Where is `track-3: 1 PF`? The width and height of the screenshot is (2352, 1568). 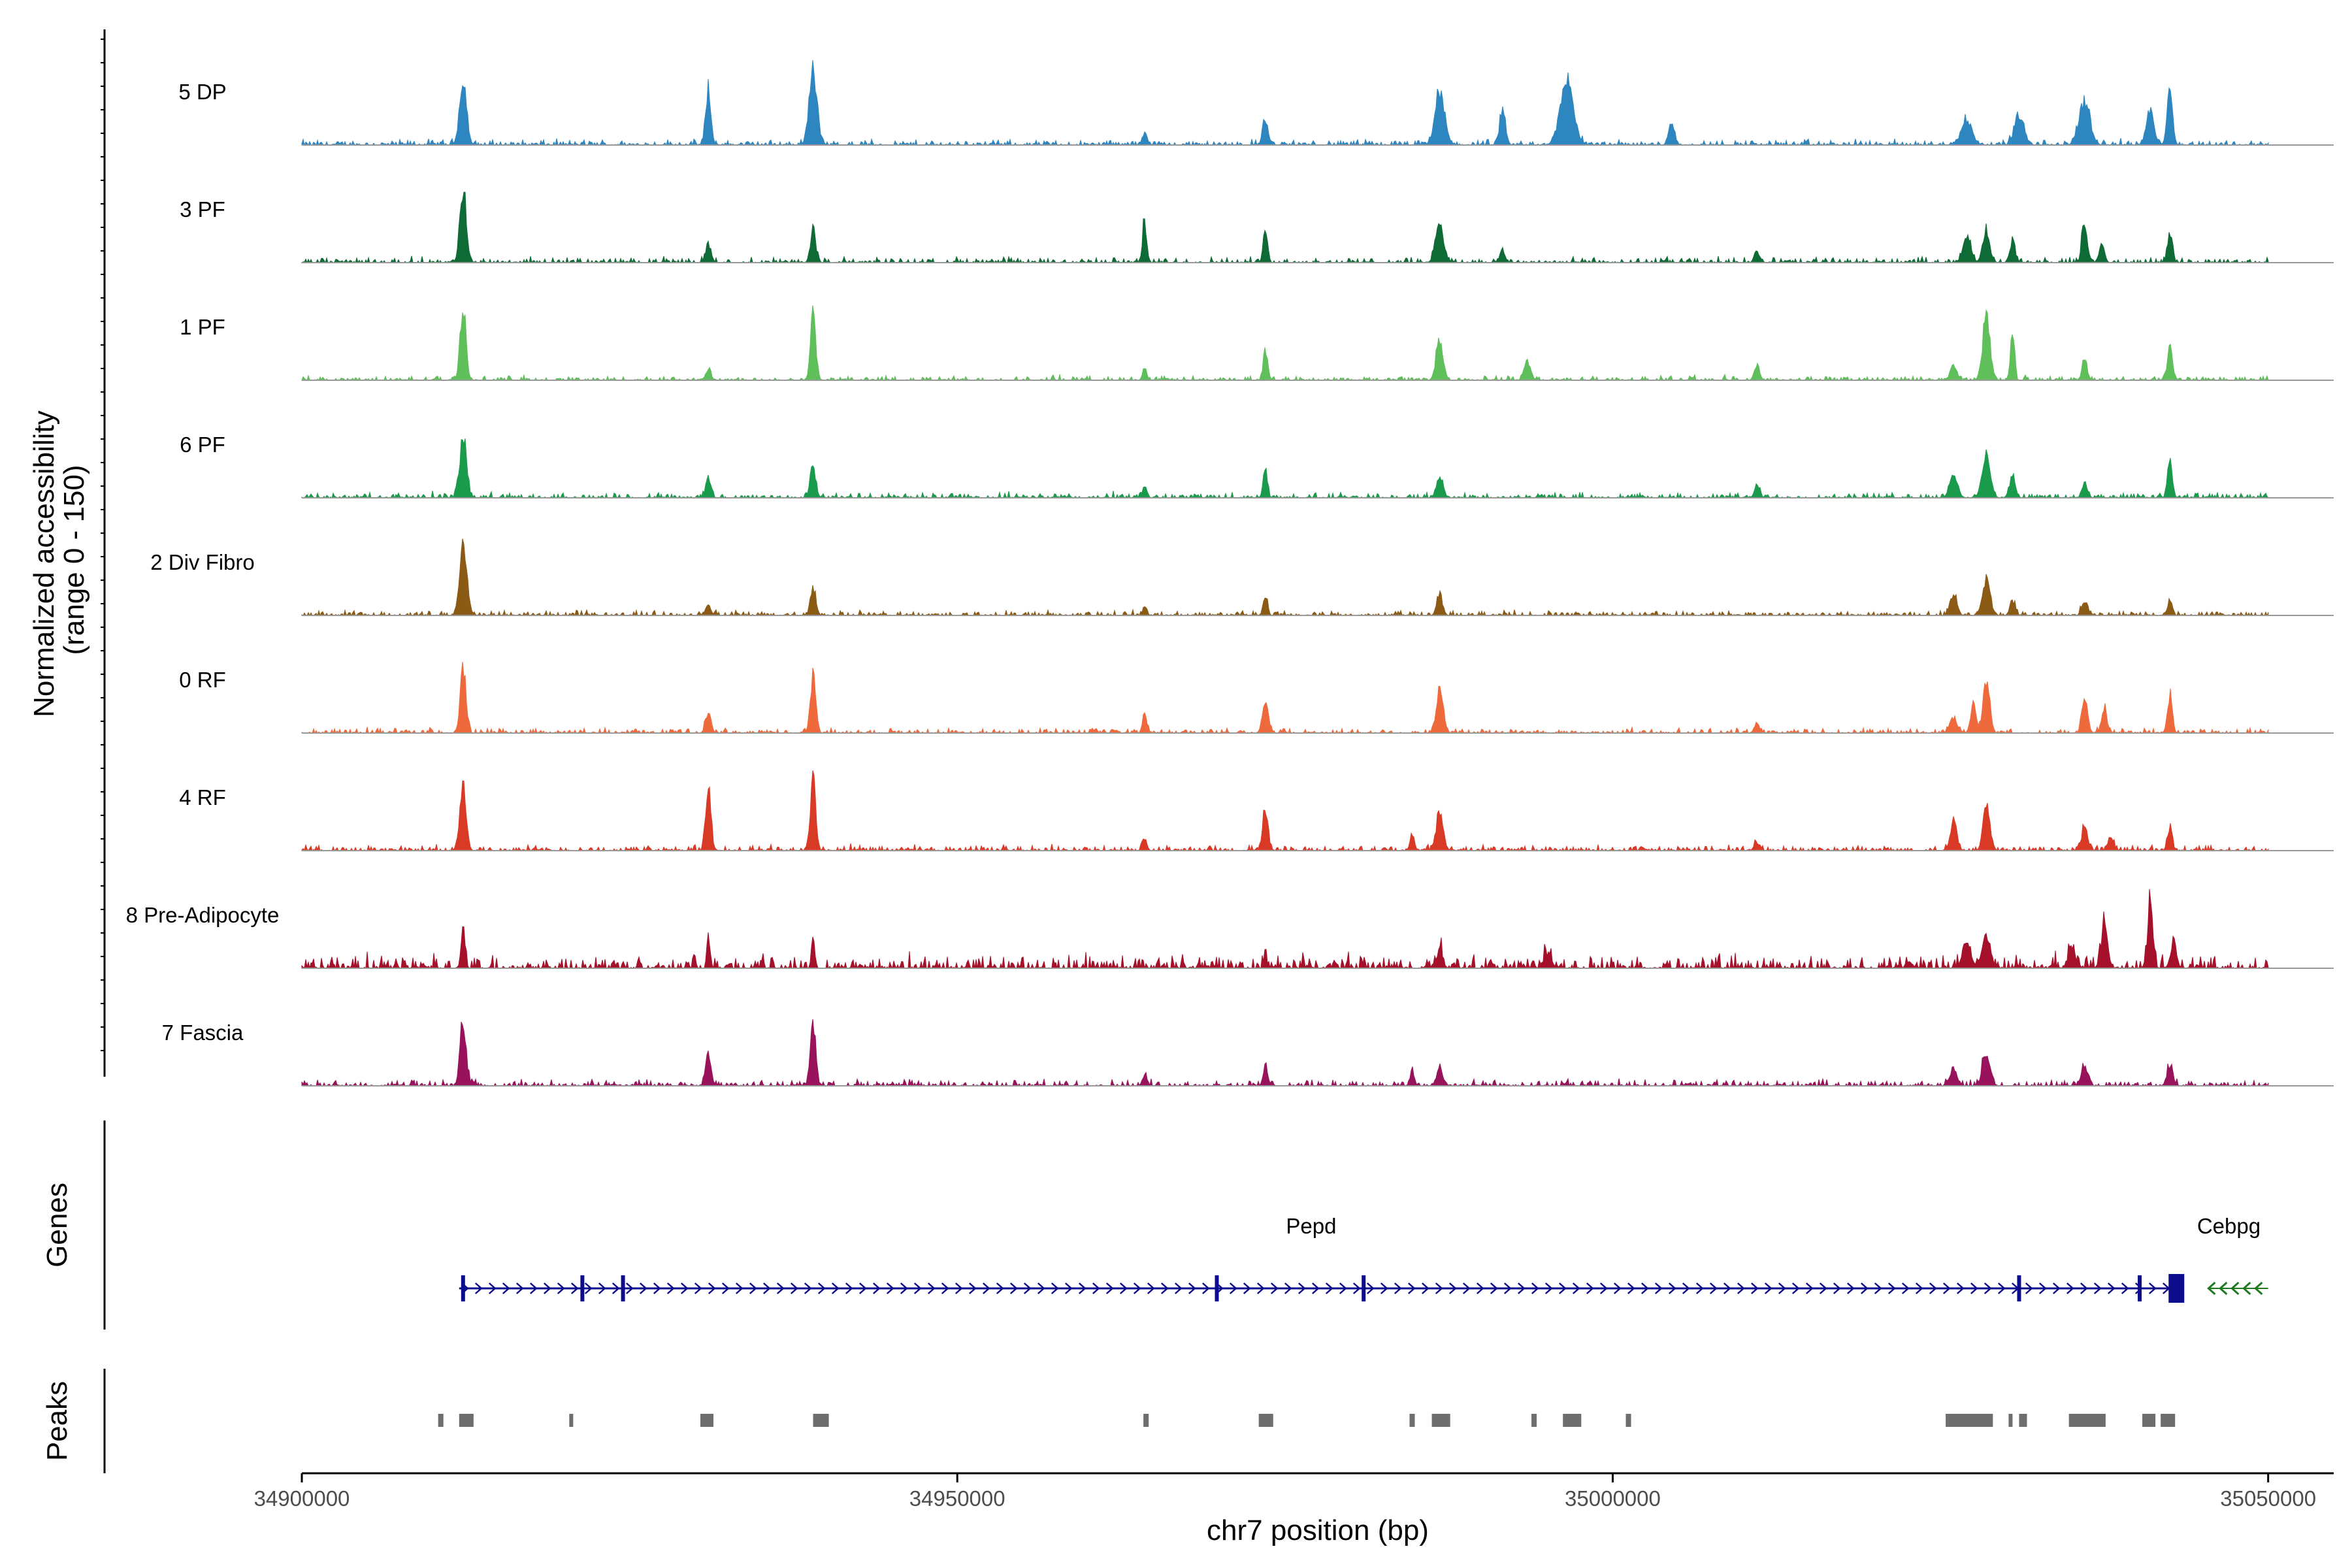 track-3: 1 PF is located at coordinates (1257, 343).